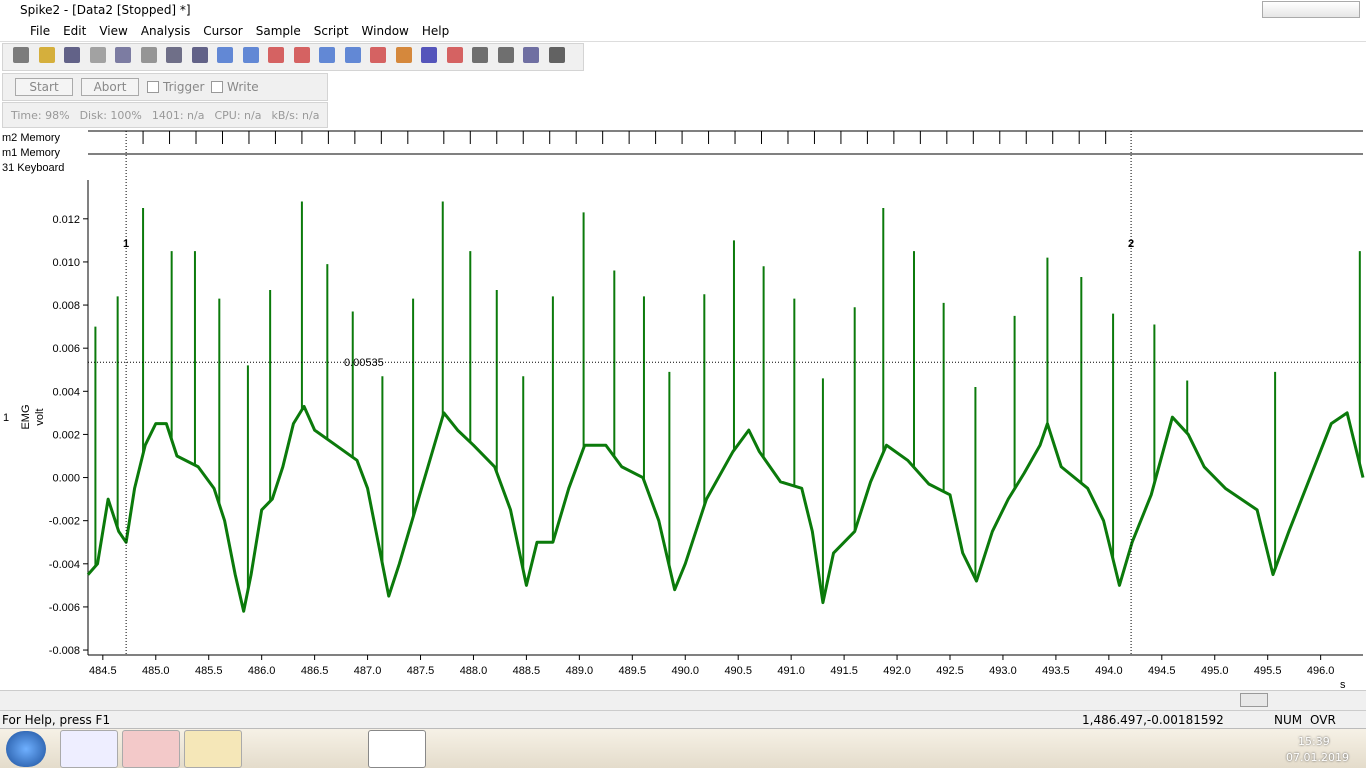  I want to click on x-tick-label: 495.5, so click(1268, 671).